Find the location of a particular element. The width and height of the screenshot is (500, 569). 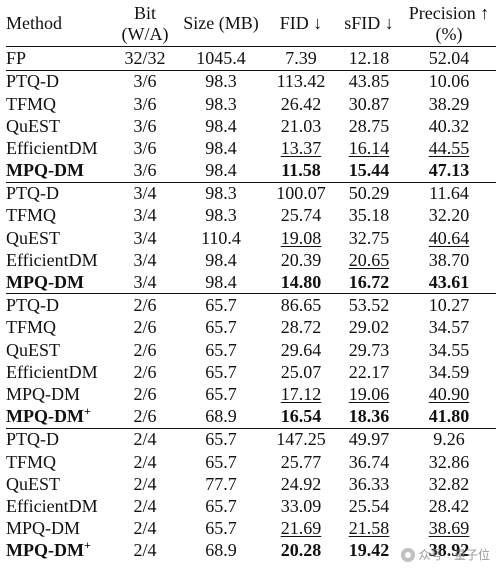

cell-fid: 147.25 is located at coordinates (301, 439).